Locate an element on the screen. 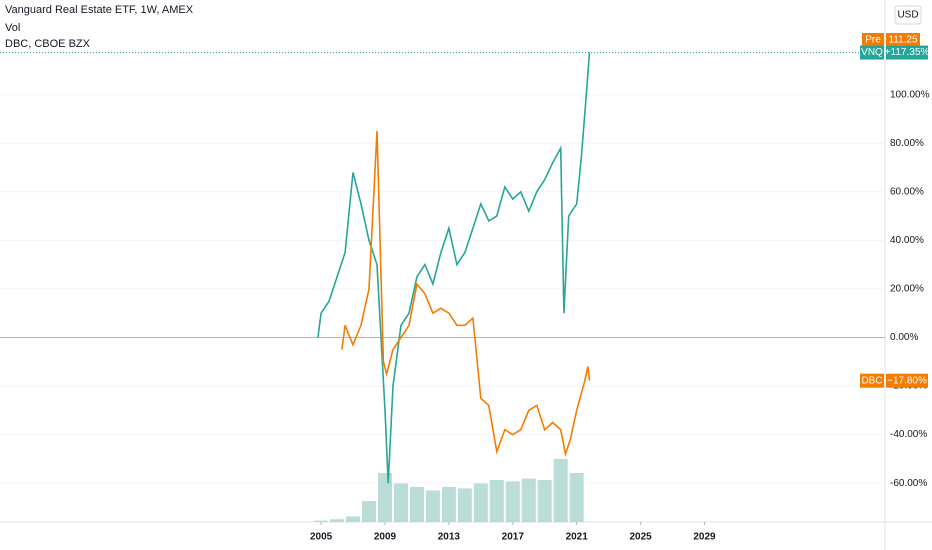  currency-button is located at coordinates (908, 15).